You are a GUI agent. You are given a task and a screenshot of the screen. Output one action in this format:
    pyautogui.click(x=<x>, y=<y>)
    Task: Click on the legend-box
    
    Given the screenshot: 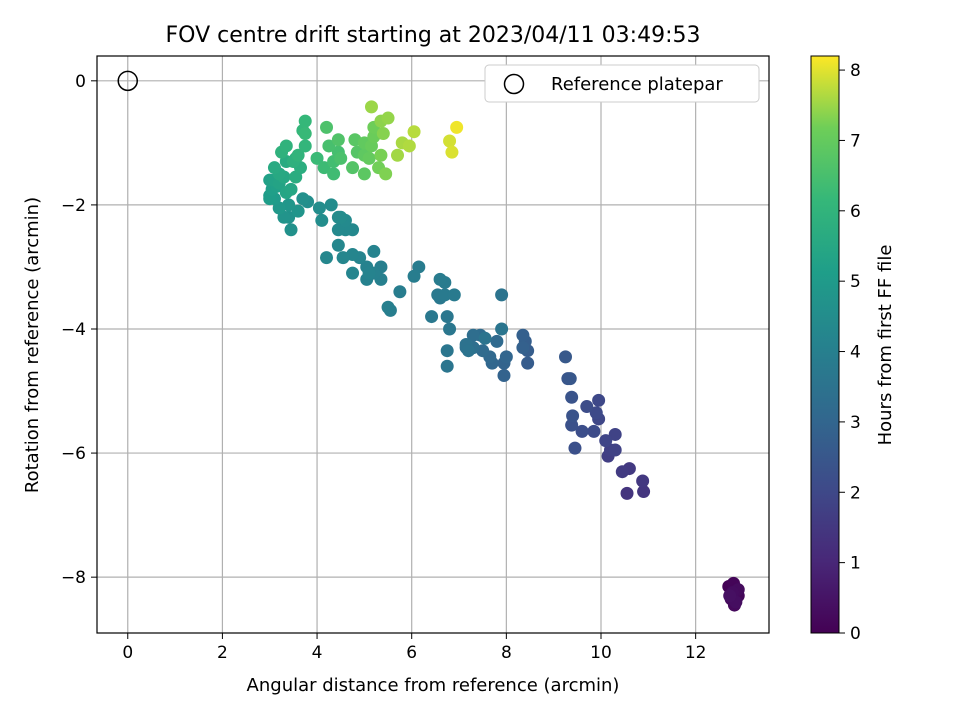 What is the action you would take?
    pyautogui.click(x=622, y=83)
    